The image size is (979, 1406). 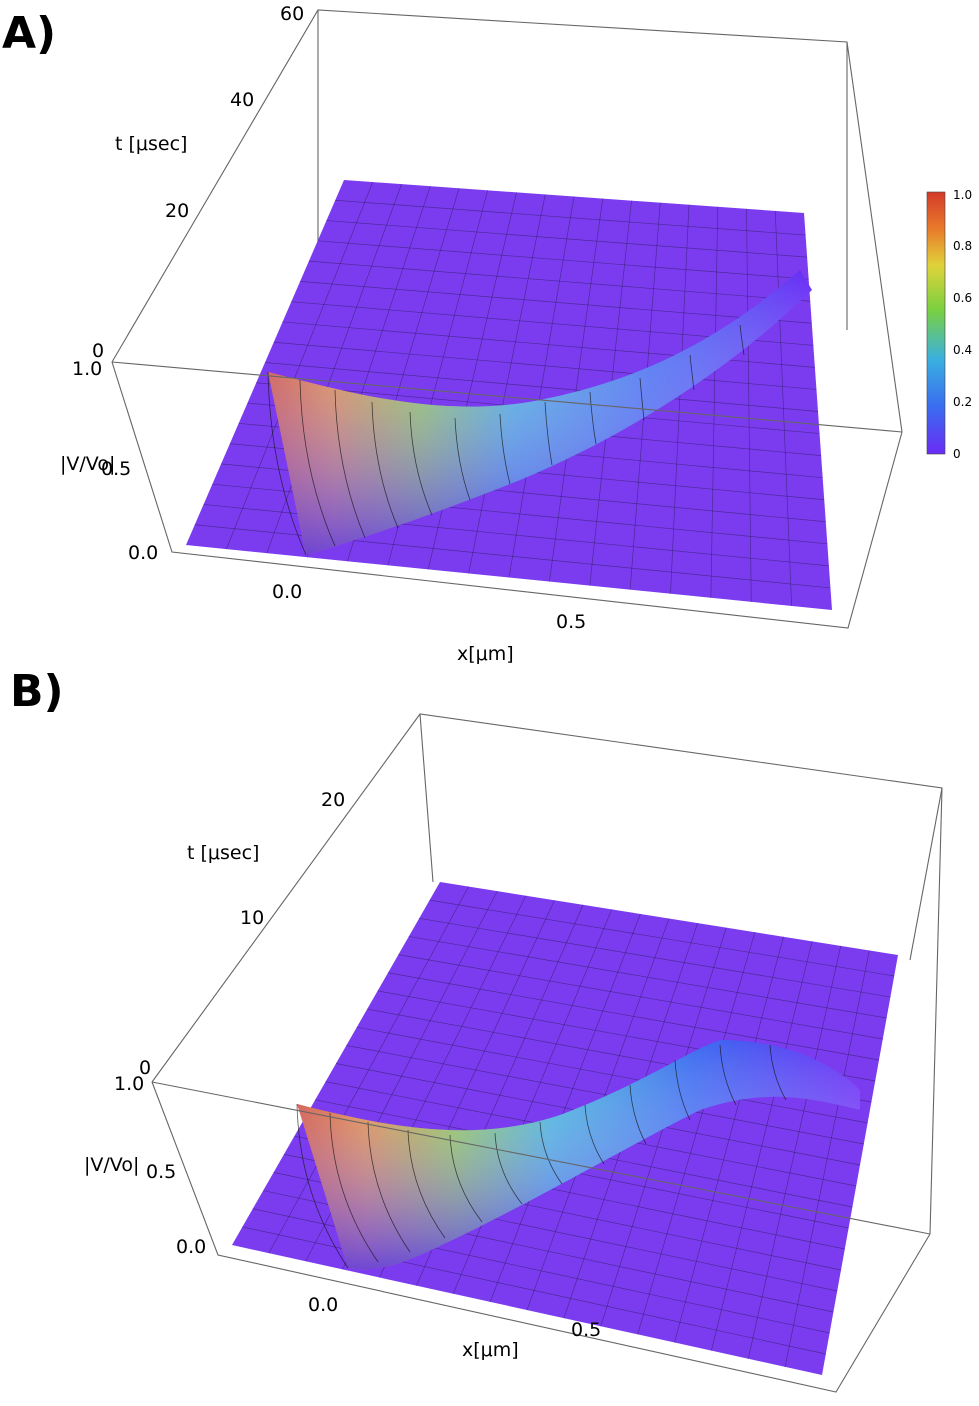 What do you see at coordinates (151, 144) in the screenshot?
I see `panel-a-t-axis-label: t [μsec]` at bounding box center [151, 144].